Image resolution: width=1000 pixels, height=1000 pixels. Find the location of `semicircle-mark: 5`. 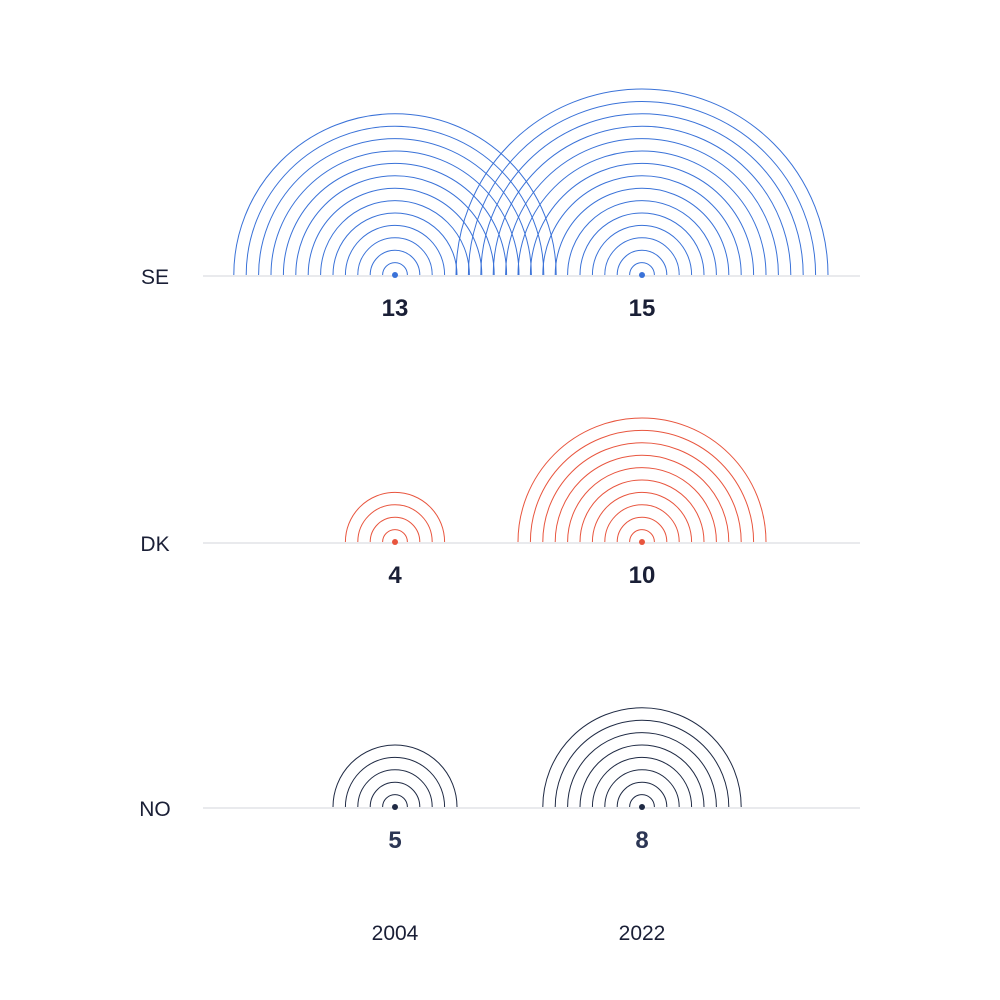

semicircle-mark: 5 is located at coordinates (395, 799).